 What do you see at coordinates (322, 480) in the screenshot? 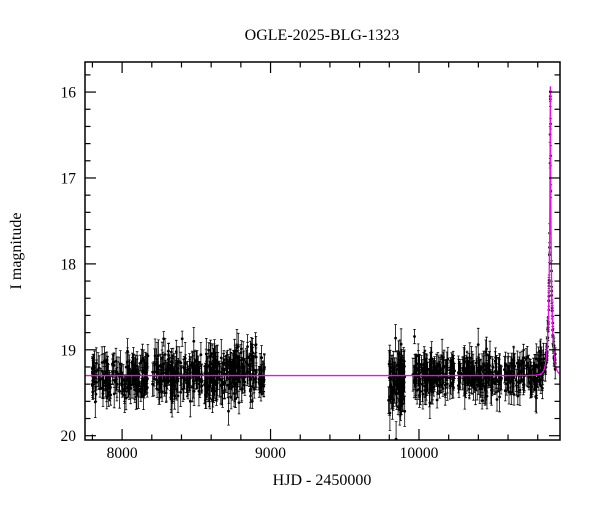
I see `x-axis-label: HJD - 2450000` at bounding box center [322, 480].